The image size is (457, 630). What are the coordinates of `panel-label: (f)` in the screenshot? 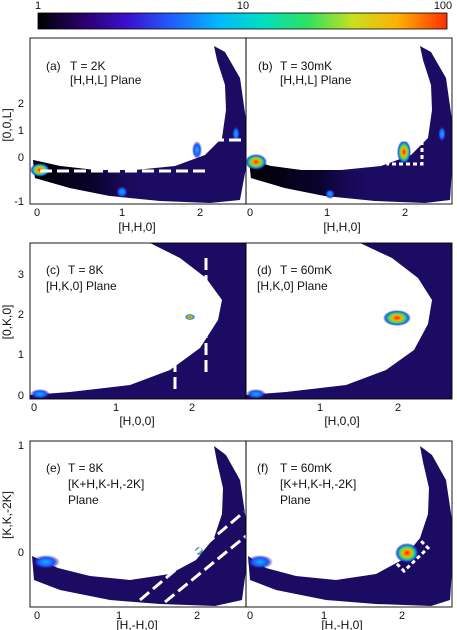 It's located at (262, 468).